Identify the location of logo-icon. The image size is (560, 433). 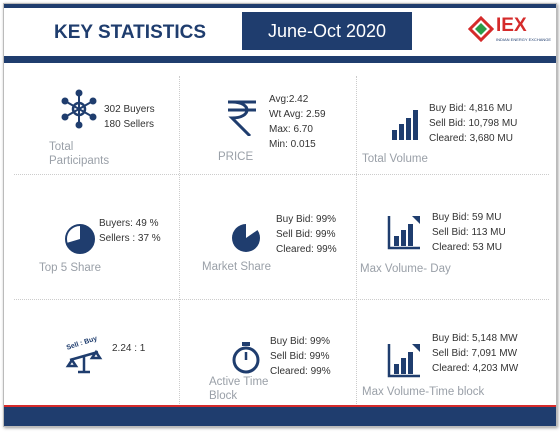
(481, 29).